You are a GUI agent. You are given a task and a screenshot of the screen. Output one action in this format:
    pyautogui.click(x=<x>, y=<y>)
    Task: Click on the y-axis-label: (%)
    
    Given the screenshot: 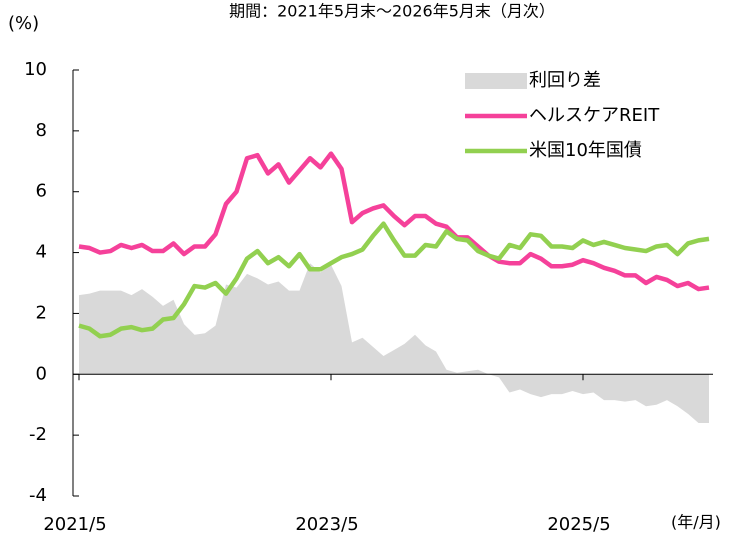 What is the action you would take?
    pyautogui.click(x=23, y=23)
    